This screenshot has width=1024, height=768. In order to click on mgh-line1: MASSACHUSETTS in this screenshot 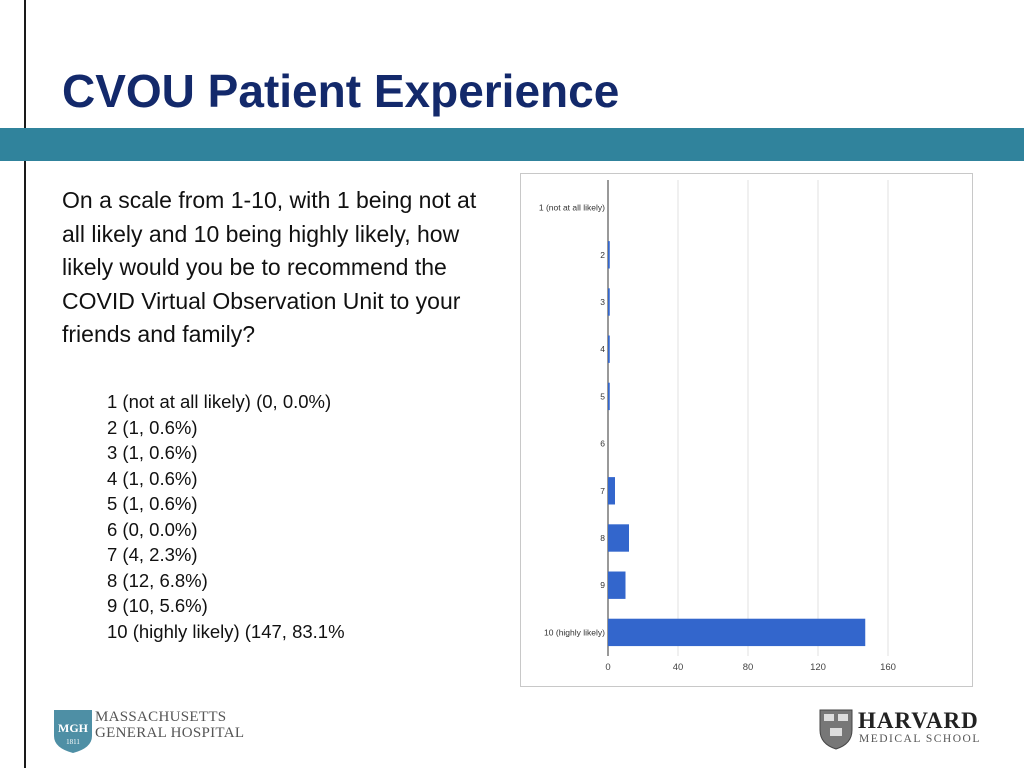, I will do `click(161, 717)`.